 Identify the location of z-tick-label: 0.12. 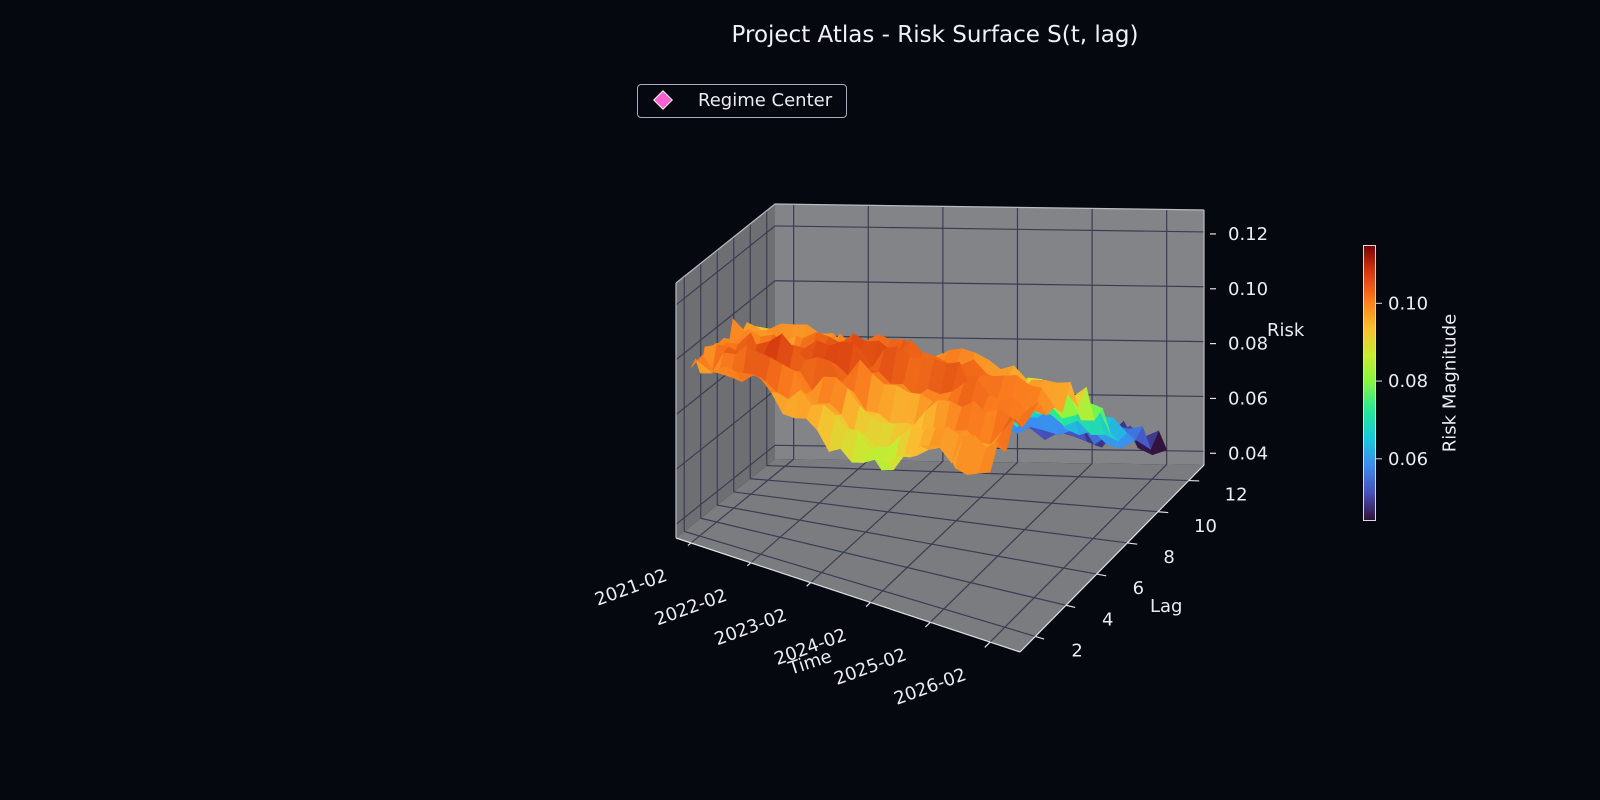
(1248, 234).